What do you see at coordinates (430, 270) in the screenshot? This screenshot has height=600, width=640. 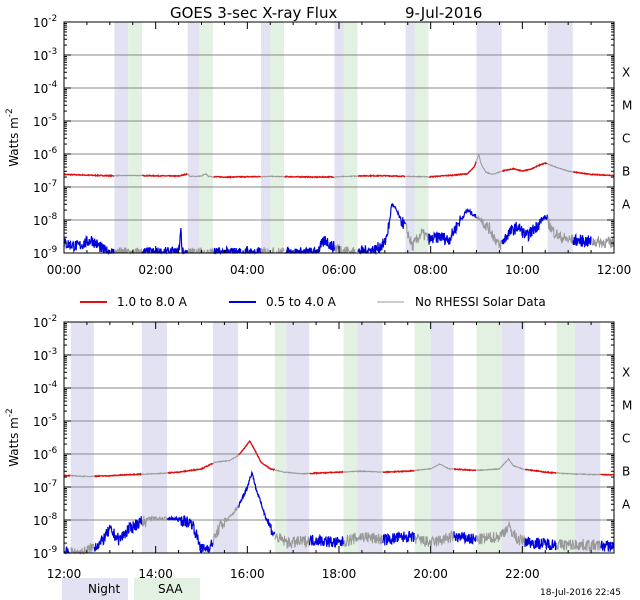 I see `x-tick-label: 08:00` at bounding box center [430, 270].